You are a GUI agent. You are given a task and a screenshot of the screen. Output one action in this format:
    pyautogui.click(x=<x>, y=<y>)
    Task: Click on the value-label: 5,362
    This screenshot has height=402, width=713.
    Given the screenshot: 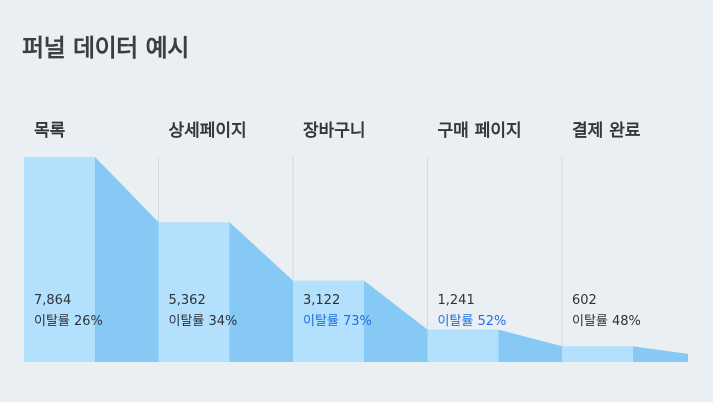 What is the action you would take?
    pyautogui.click(x=187, y=300)
    